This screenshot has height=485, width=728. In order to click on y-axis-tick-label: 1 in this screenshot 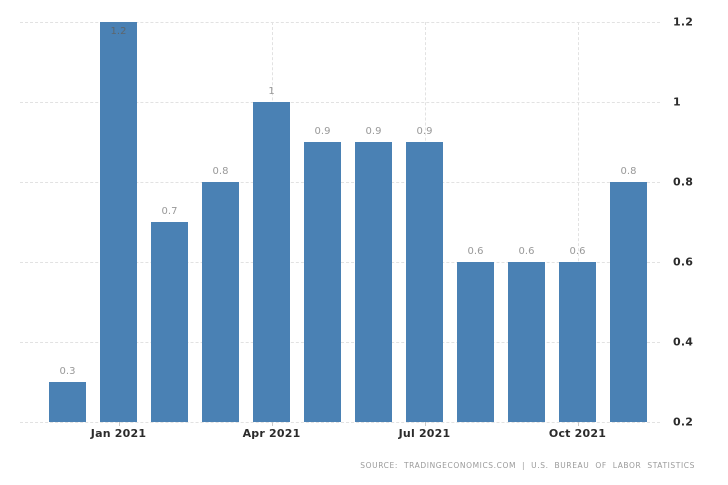, I will do `click(677, 102)`.